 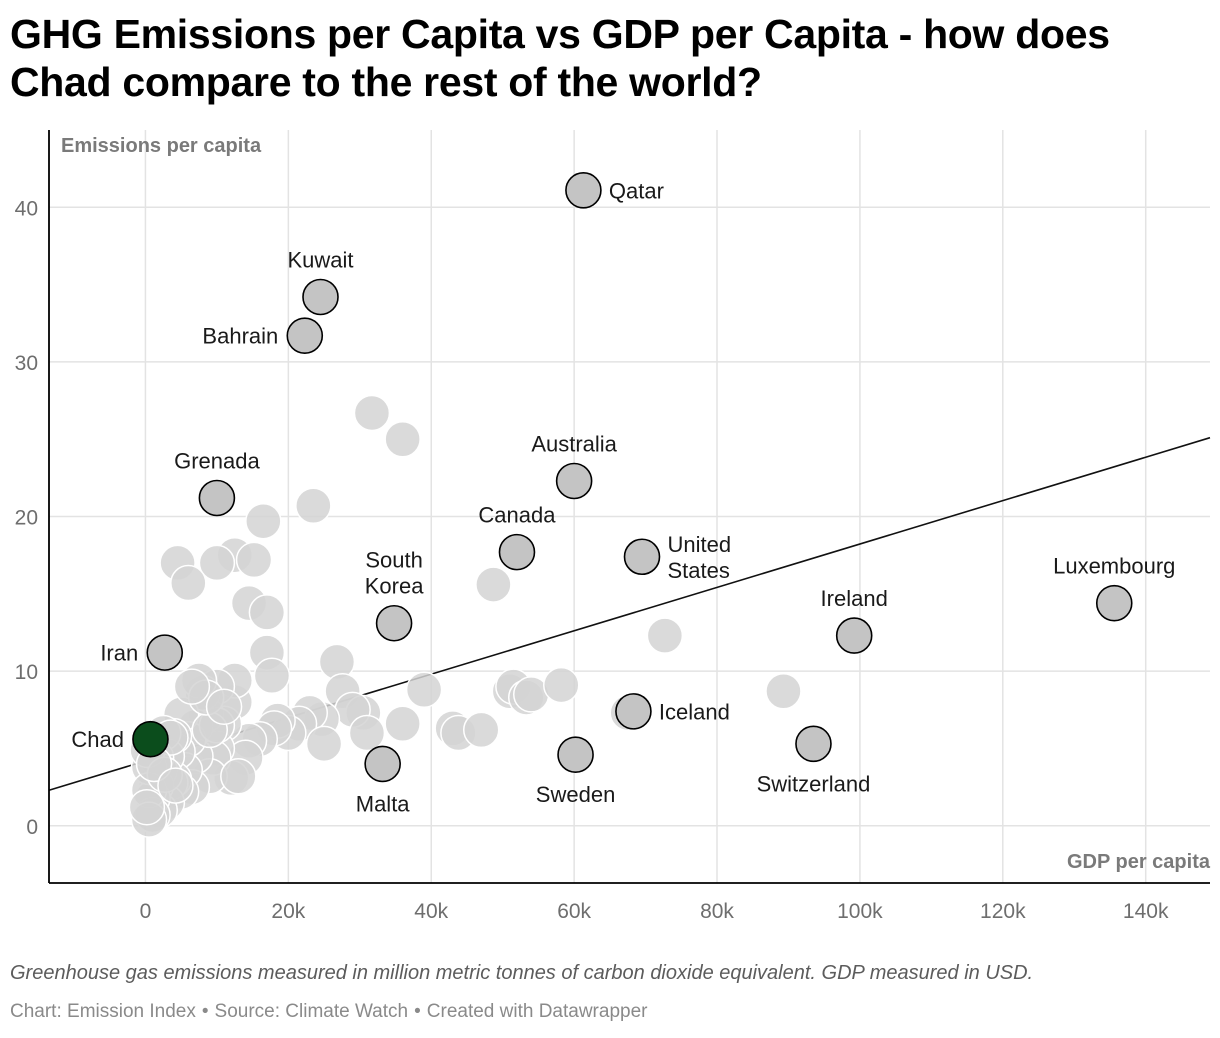 What do you see at coordinates (574, 443) in the screenshot?
I see `point-label: Australia` at bounding box center [574, 443].